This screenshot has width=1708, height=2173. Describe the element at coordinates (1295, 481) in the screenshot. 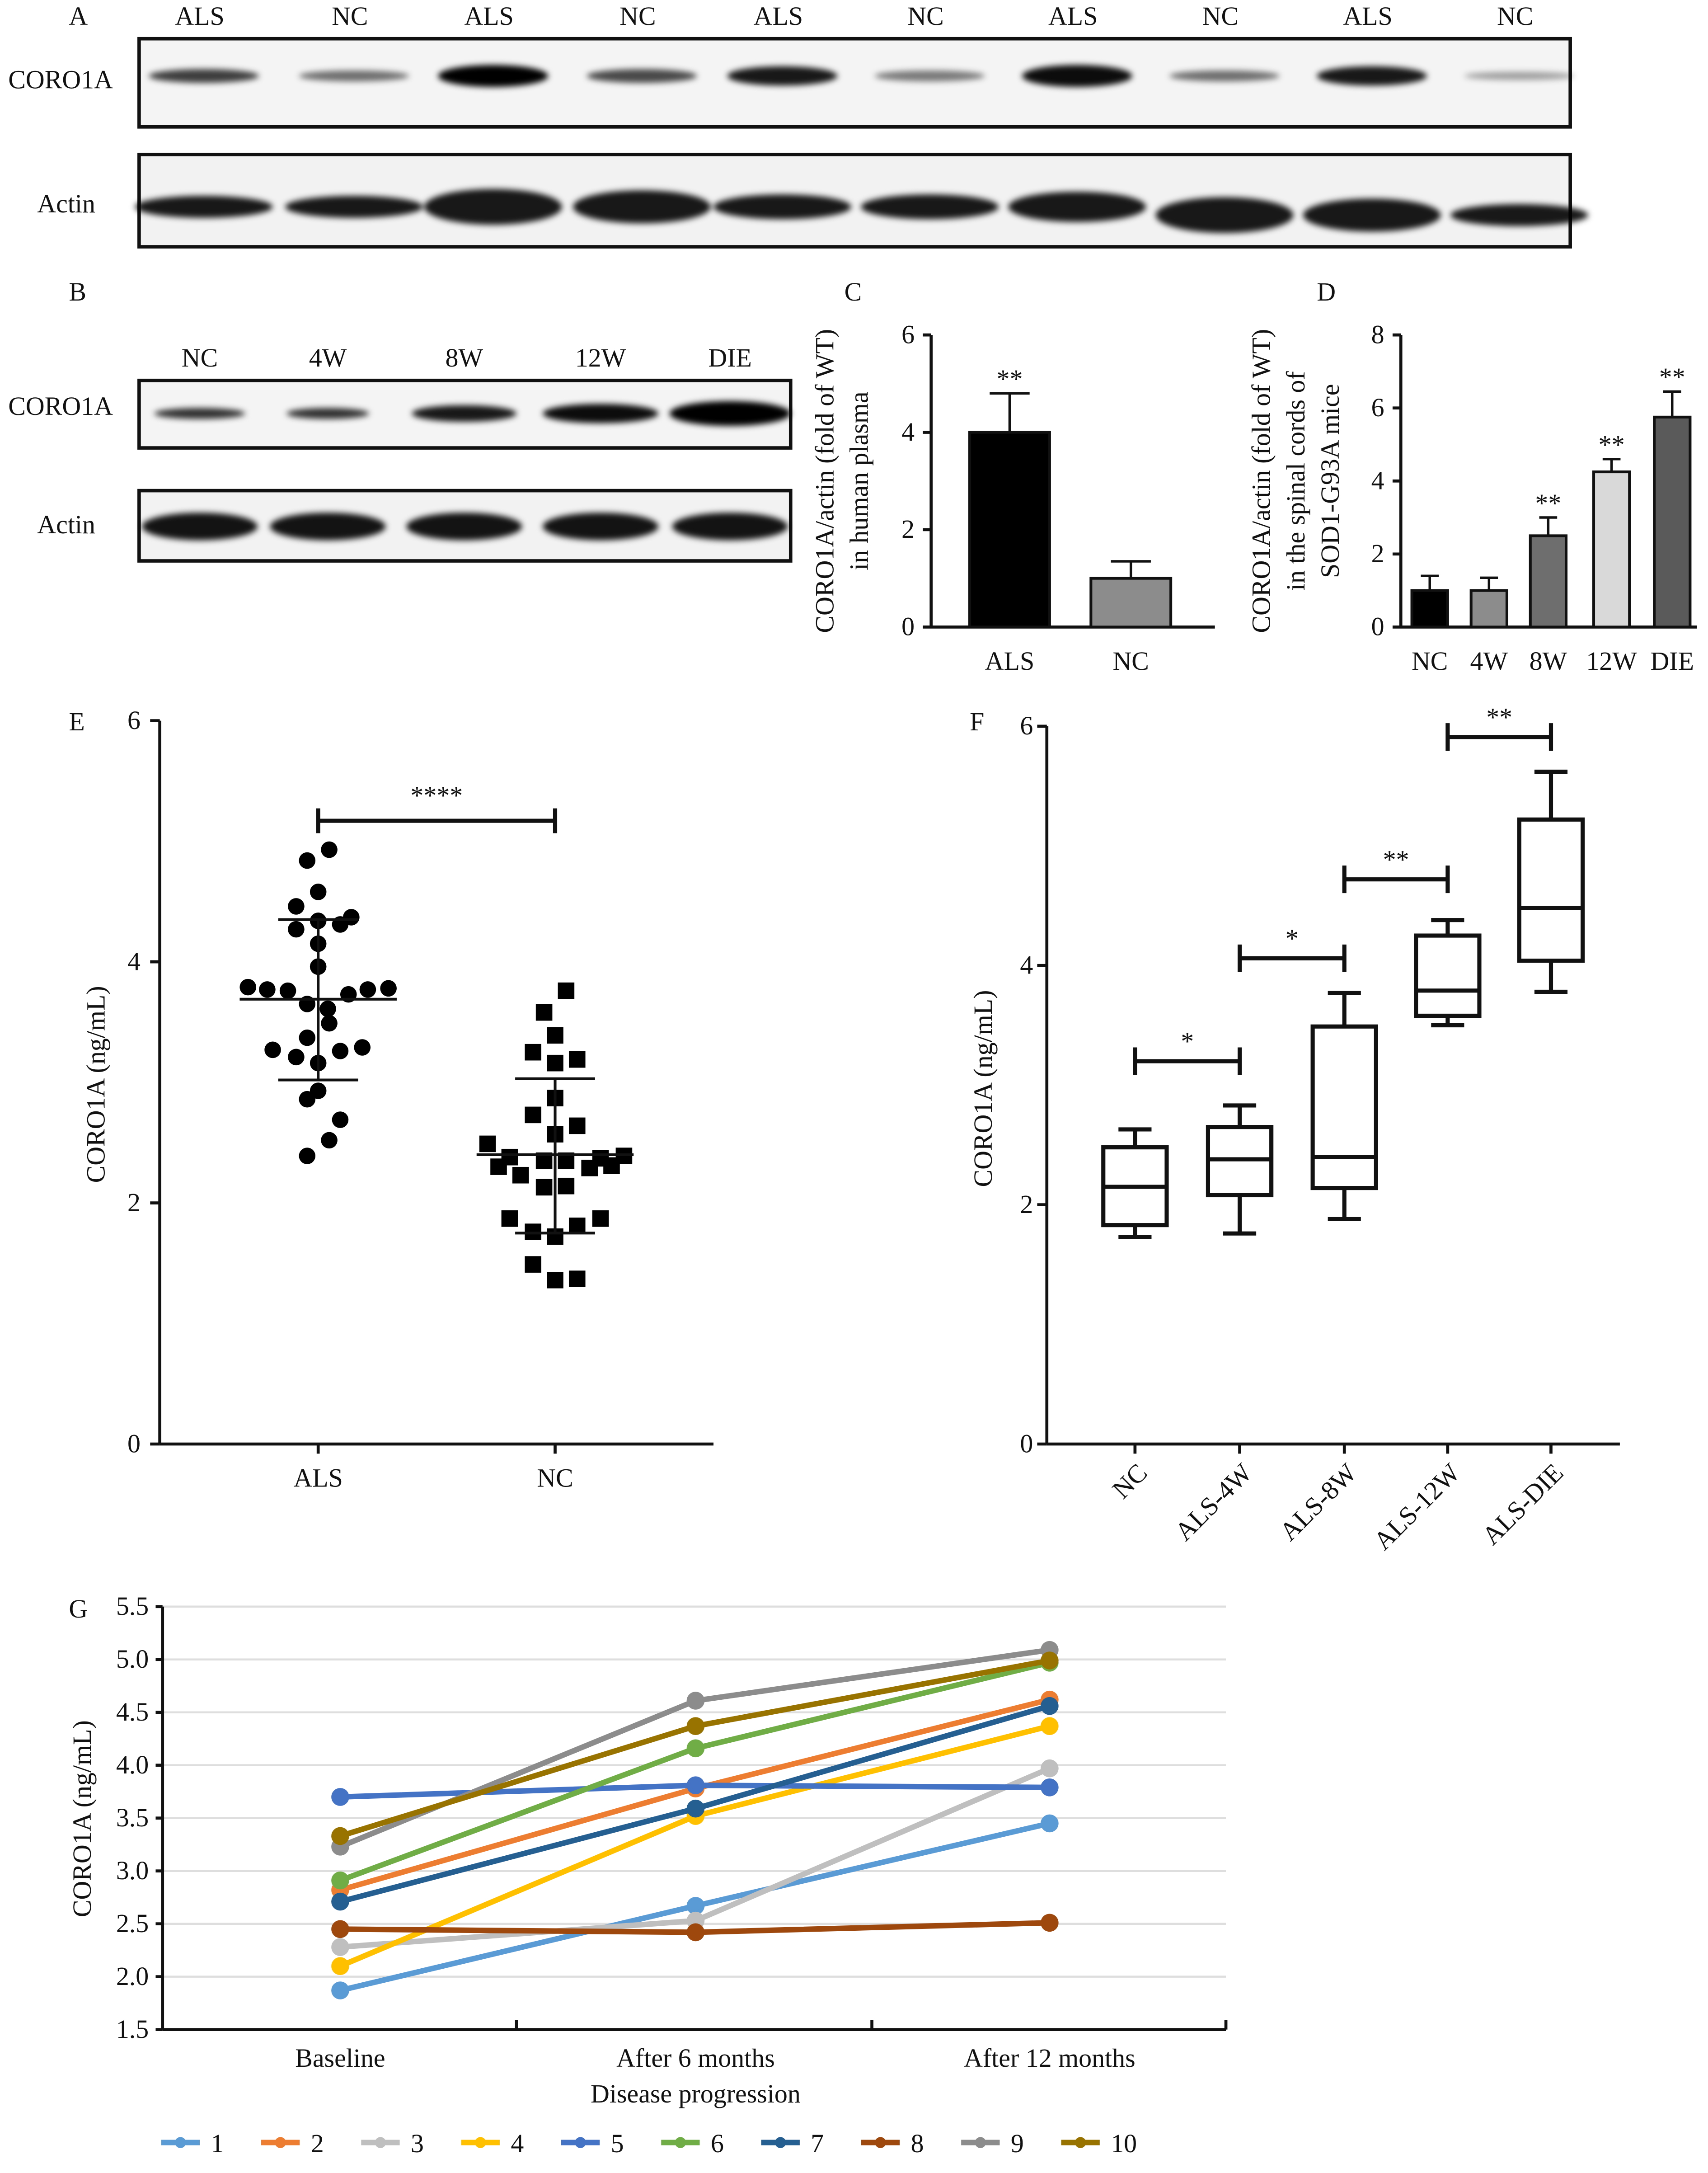

I see `y-axis-label: in the spinal cords of` at that location.